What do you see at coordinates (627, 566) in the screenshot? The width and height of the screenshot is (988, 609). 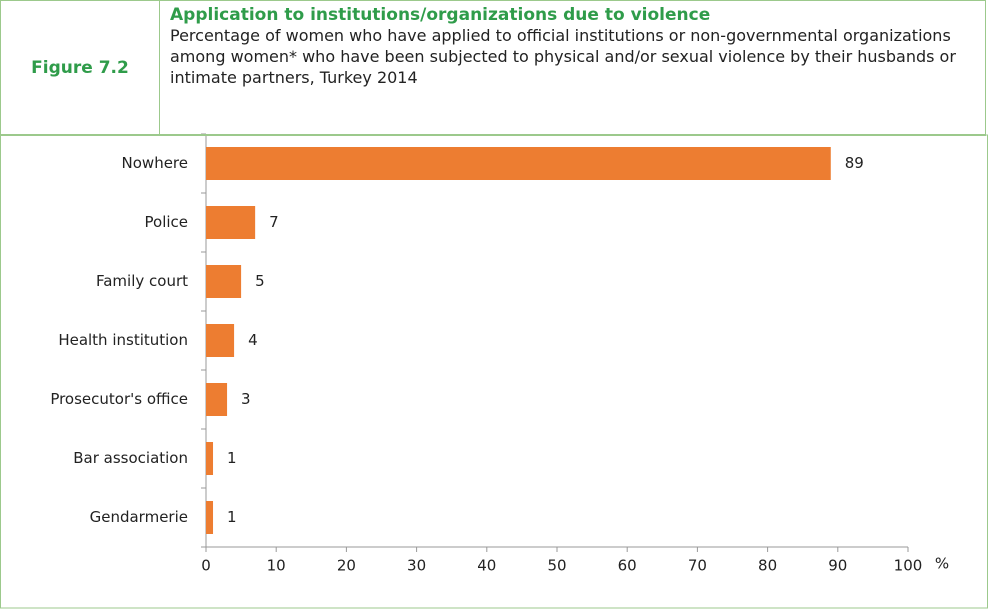 I see `x-tick-label: 60` at bounding box center [627, 566].